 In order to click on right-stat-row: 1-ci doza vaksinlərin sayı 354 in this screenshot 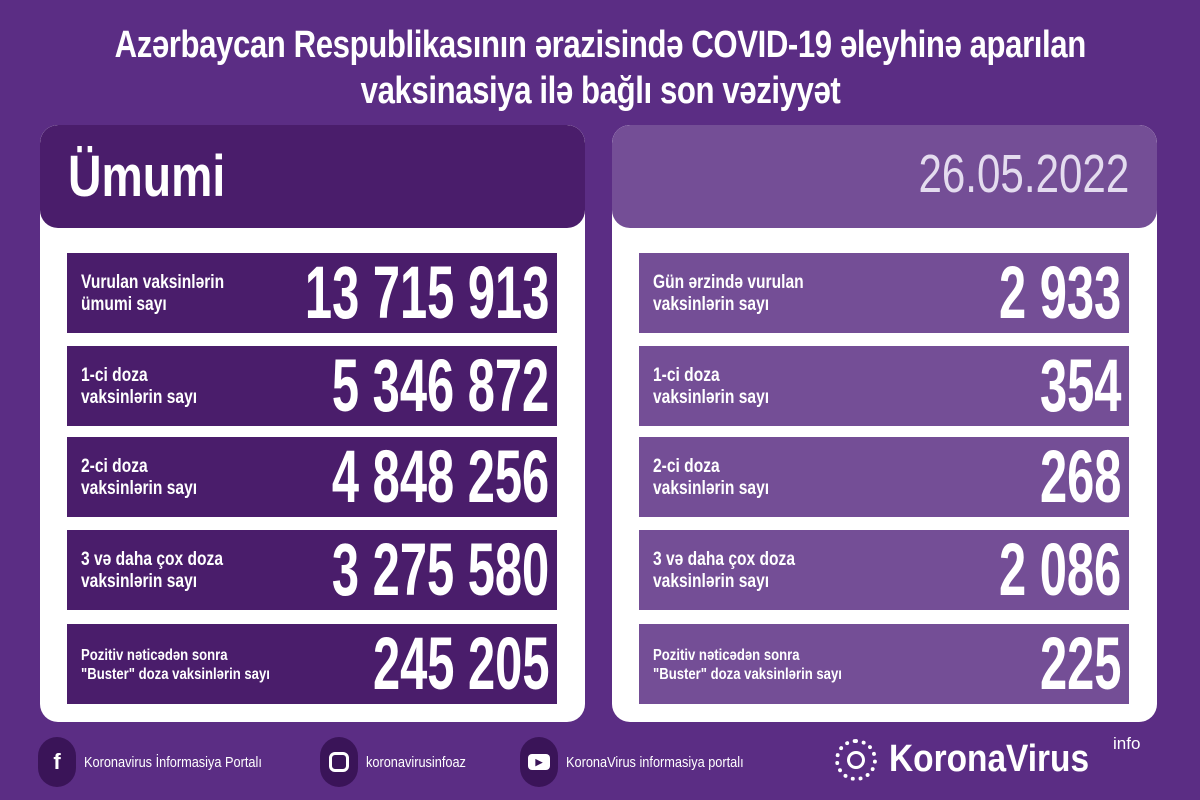, I will do `click(884, 386)`.